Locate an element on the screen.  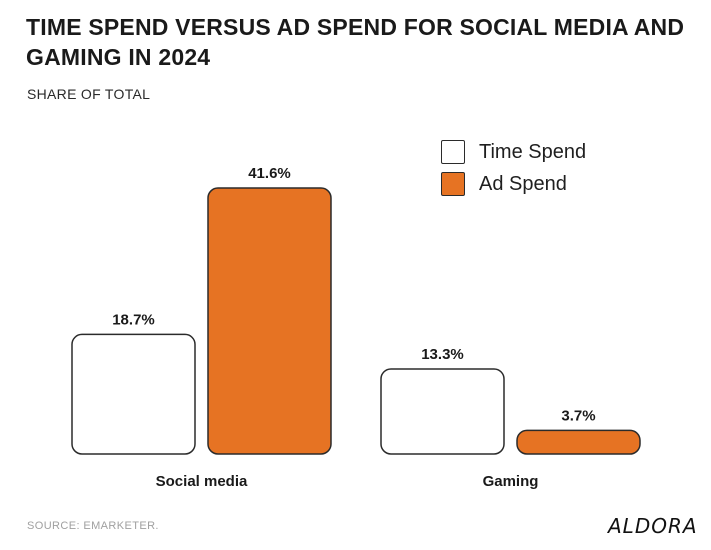
legend: Time Spend Ad Spend is located at coordinates (513, 168).